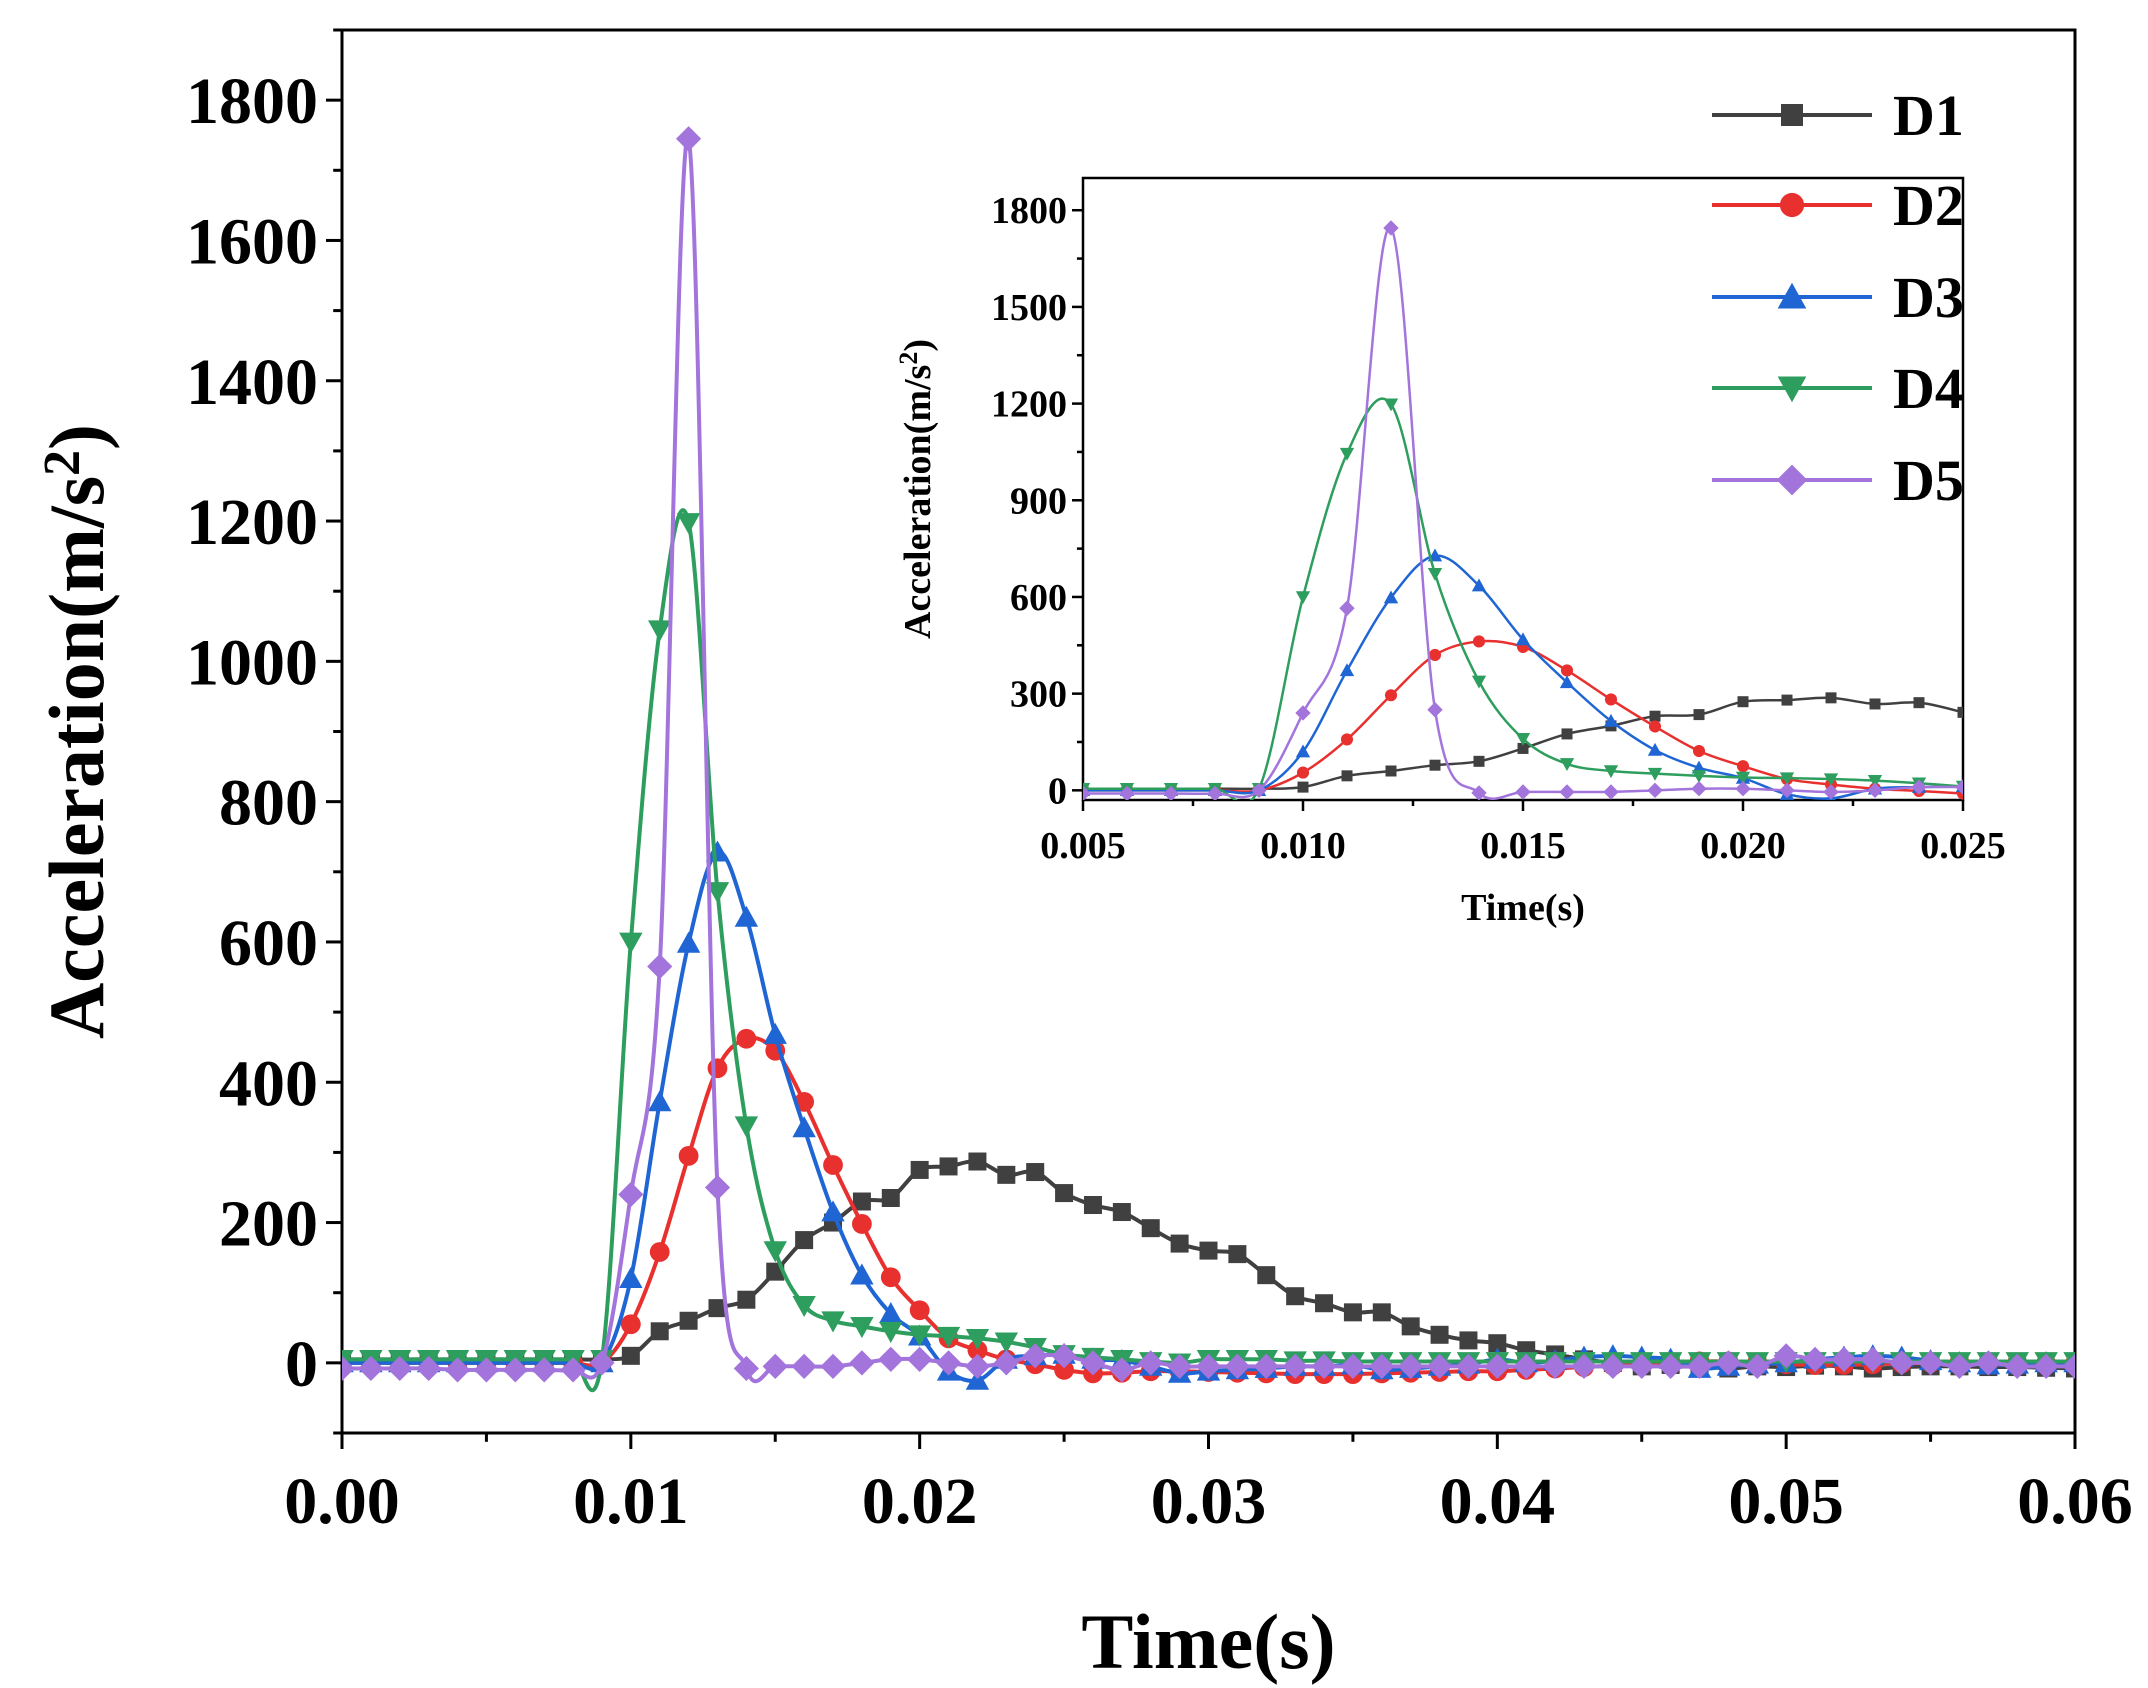 The image size is (2148, 1688). What do you see at coordinates (1743, 846) in the screenshot?
I see `inset-x-tick-label: 0.020` at bounding box center [1743, 846].